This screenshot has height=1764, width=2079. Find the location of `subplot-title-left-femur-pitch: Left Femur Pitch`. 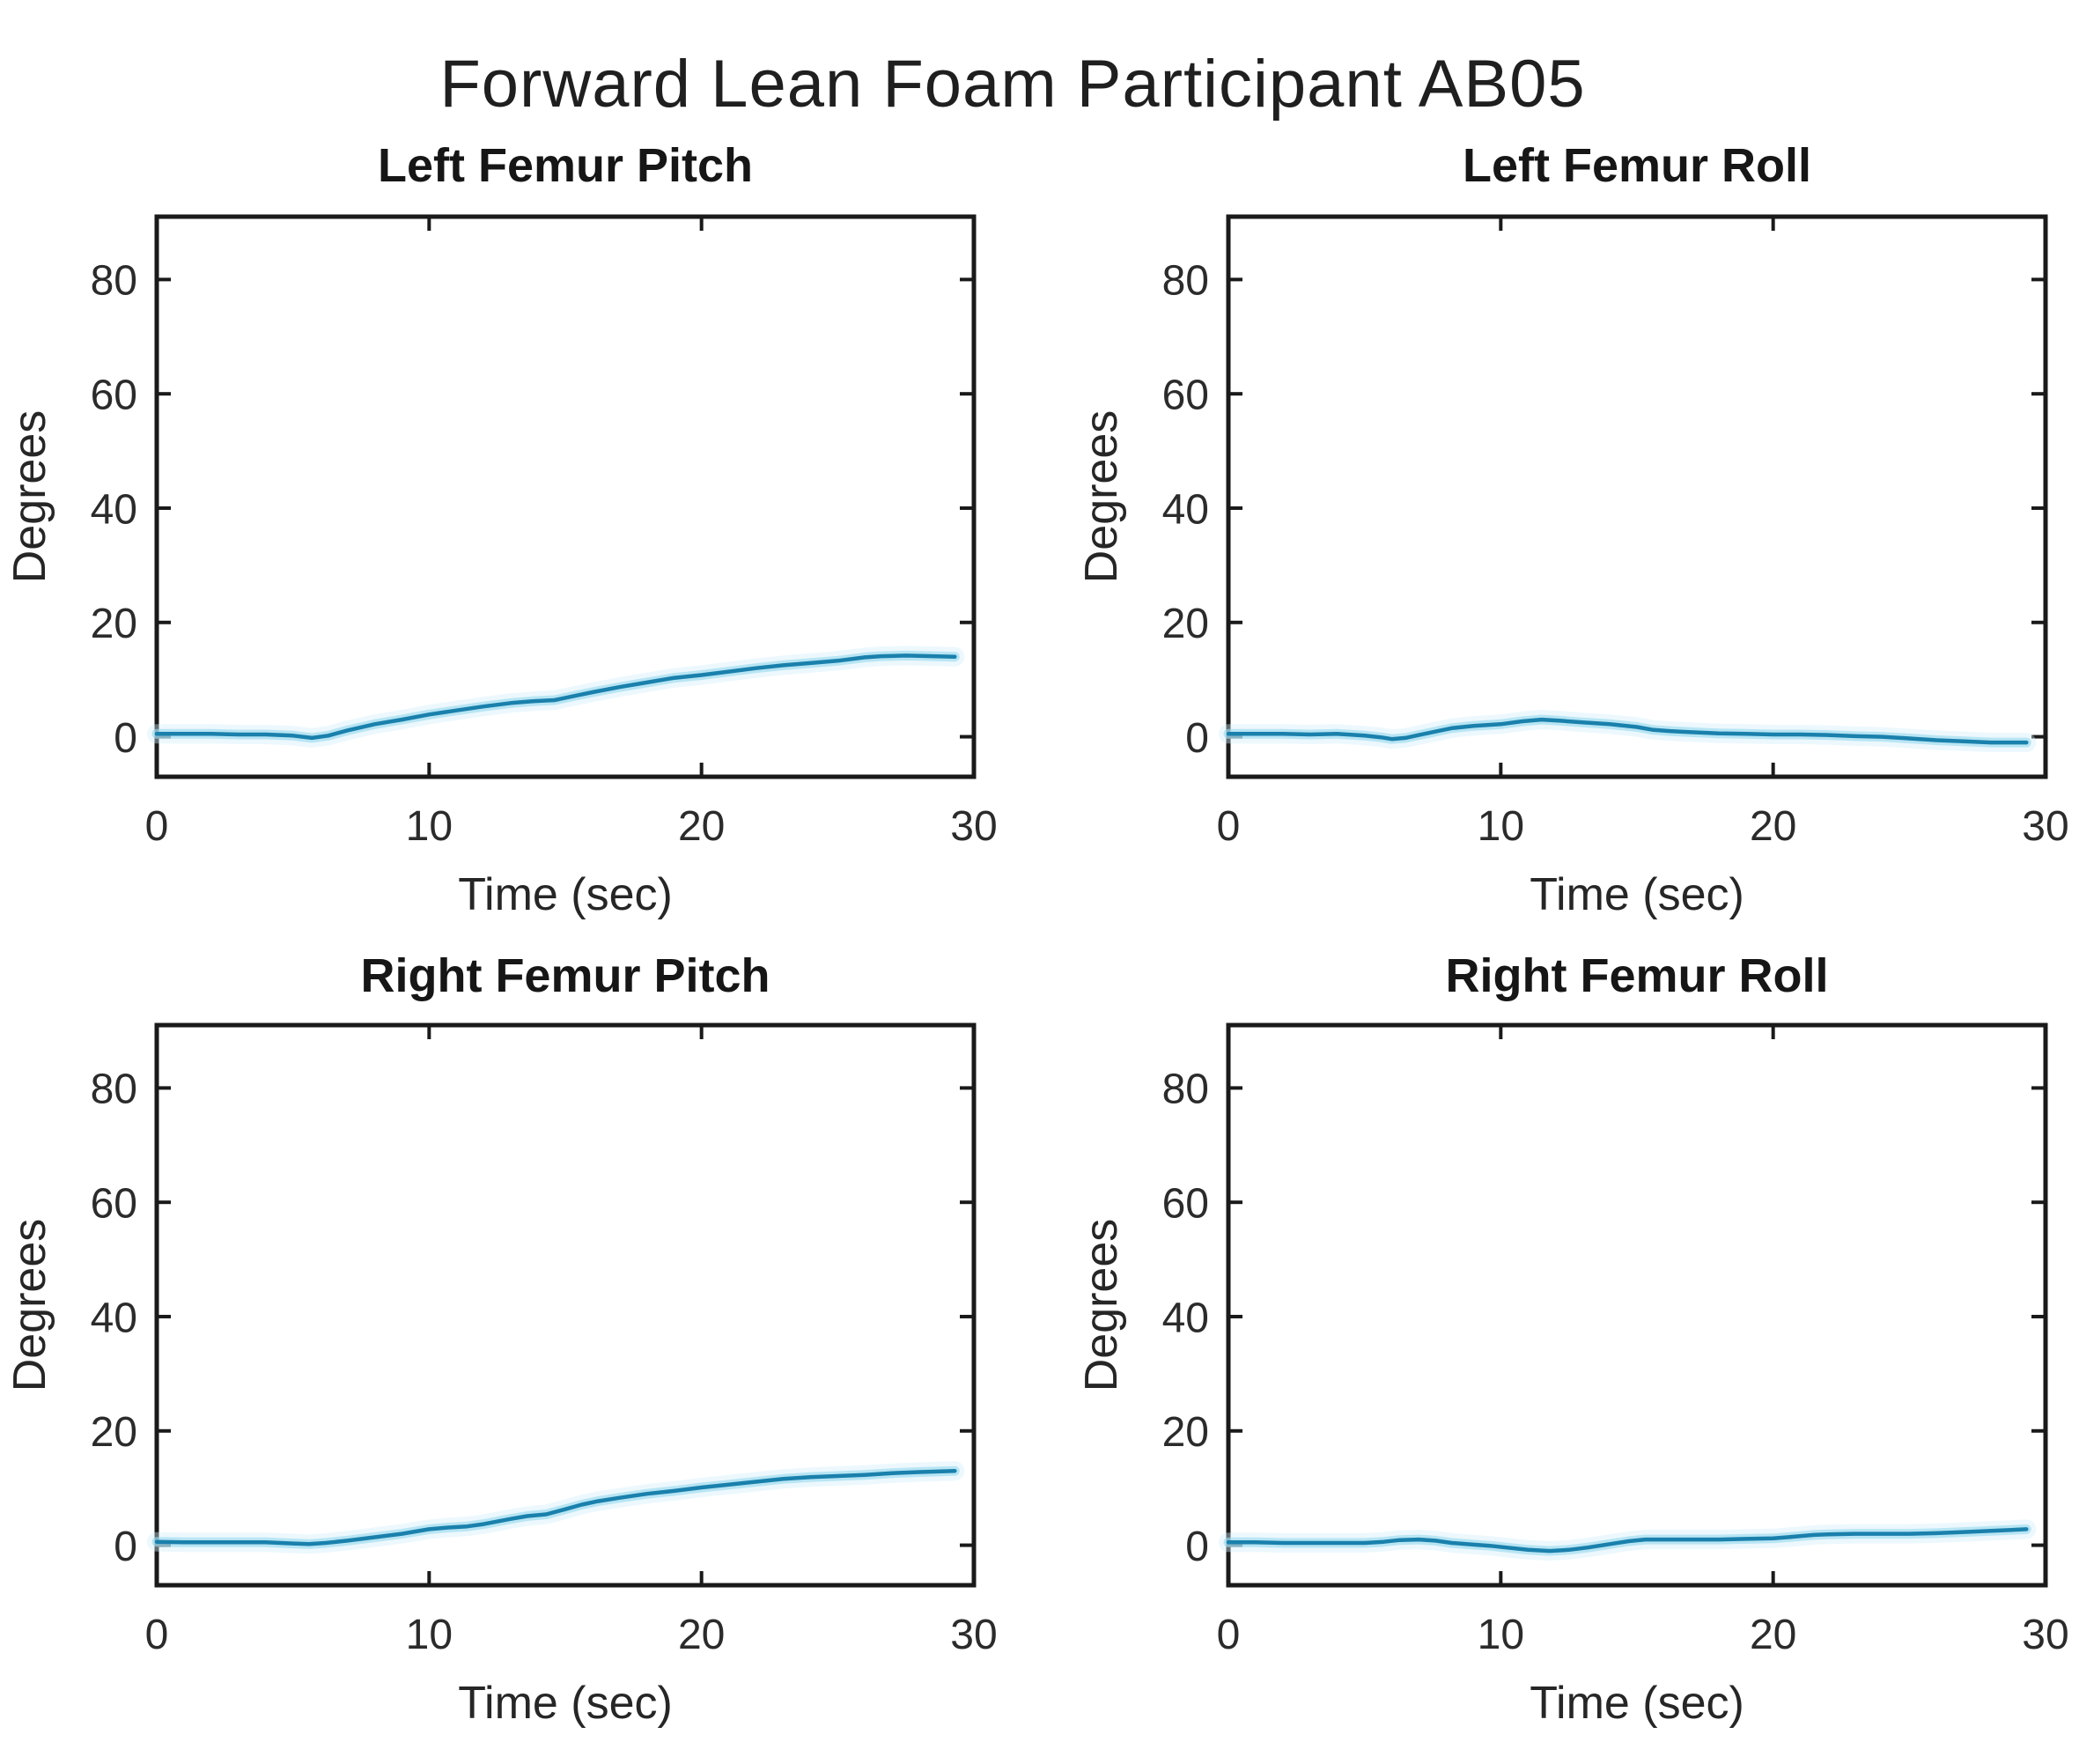

subplot-title-left-femur-pitch: Left Femur Pitch is located at coordinates (565, 165).